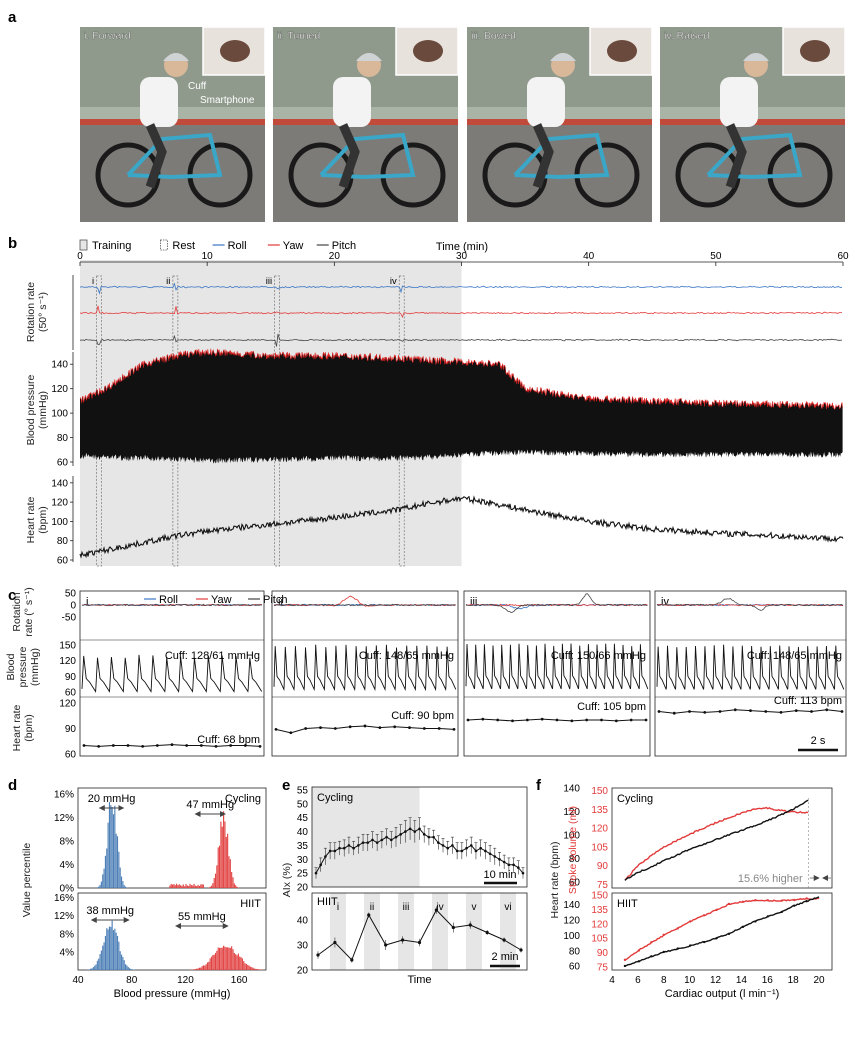 This screenshot has height=1054, width=855. What do you see at coordinates (64, 898) in the screenshot?
I see `d-ytick-label: 16%` at bounding box center [64, 898].